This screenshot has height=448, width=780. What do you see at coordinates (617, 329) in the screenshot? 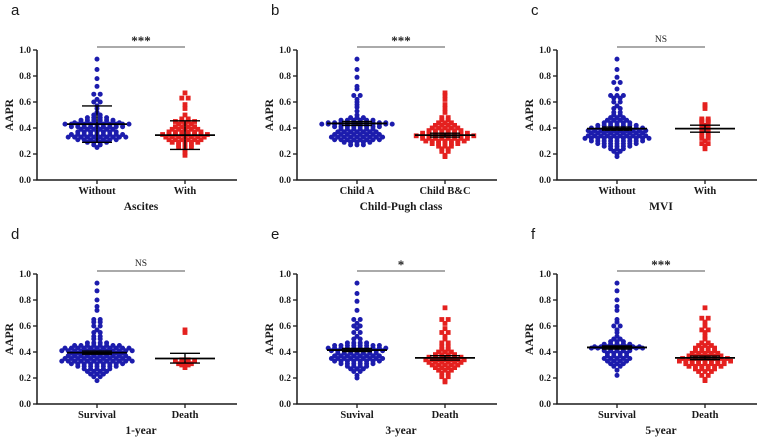
I see `points-survival` at bounding box center [617, 329].